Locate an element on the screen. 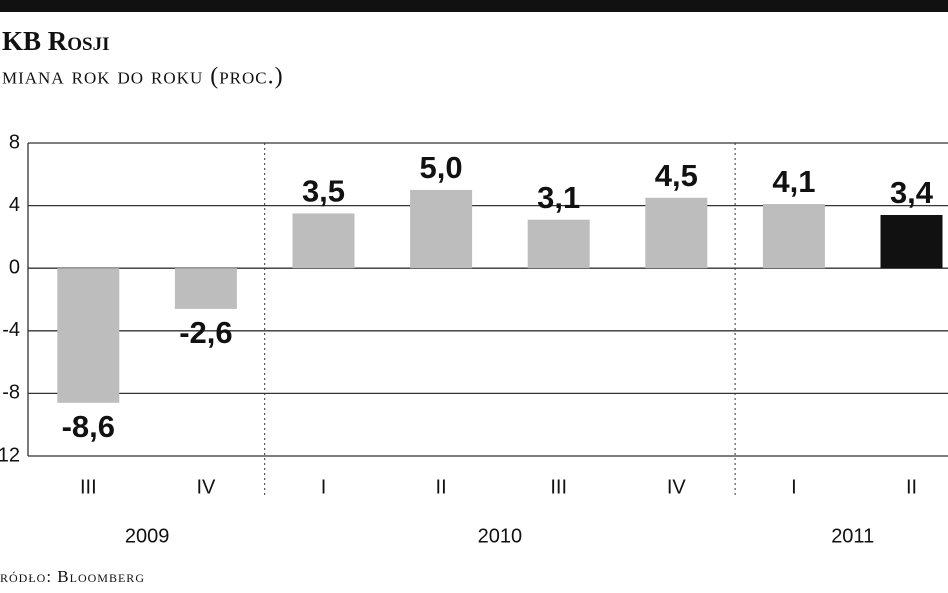 The image size is (948, 593). group-label: 2009 is located at coordinates (147, 536).